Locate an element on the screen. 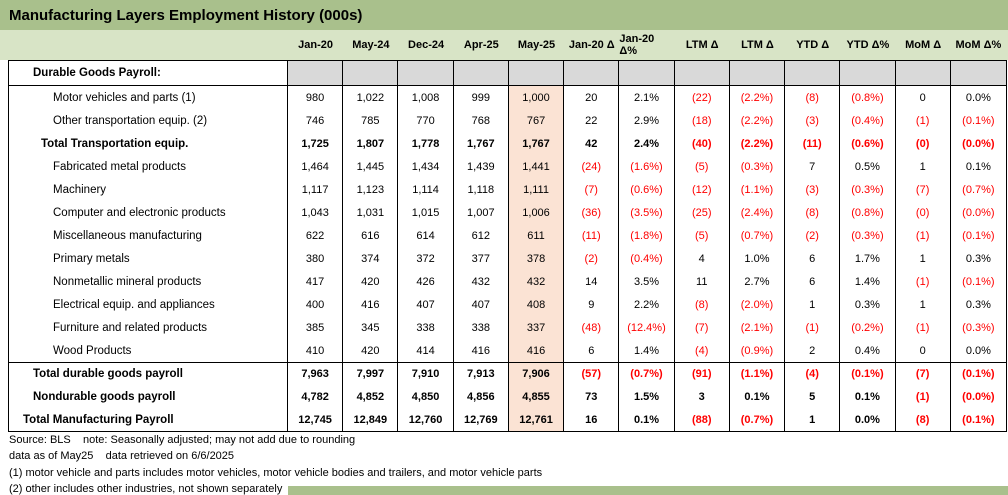  cell: (57) is located at coordinates (592, 374).